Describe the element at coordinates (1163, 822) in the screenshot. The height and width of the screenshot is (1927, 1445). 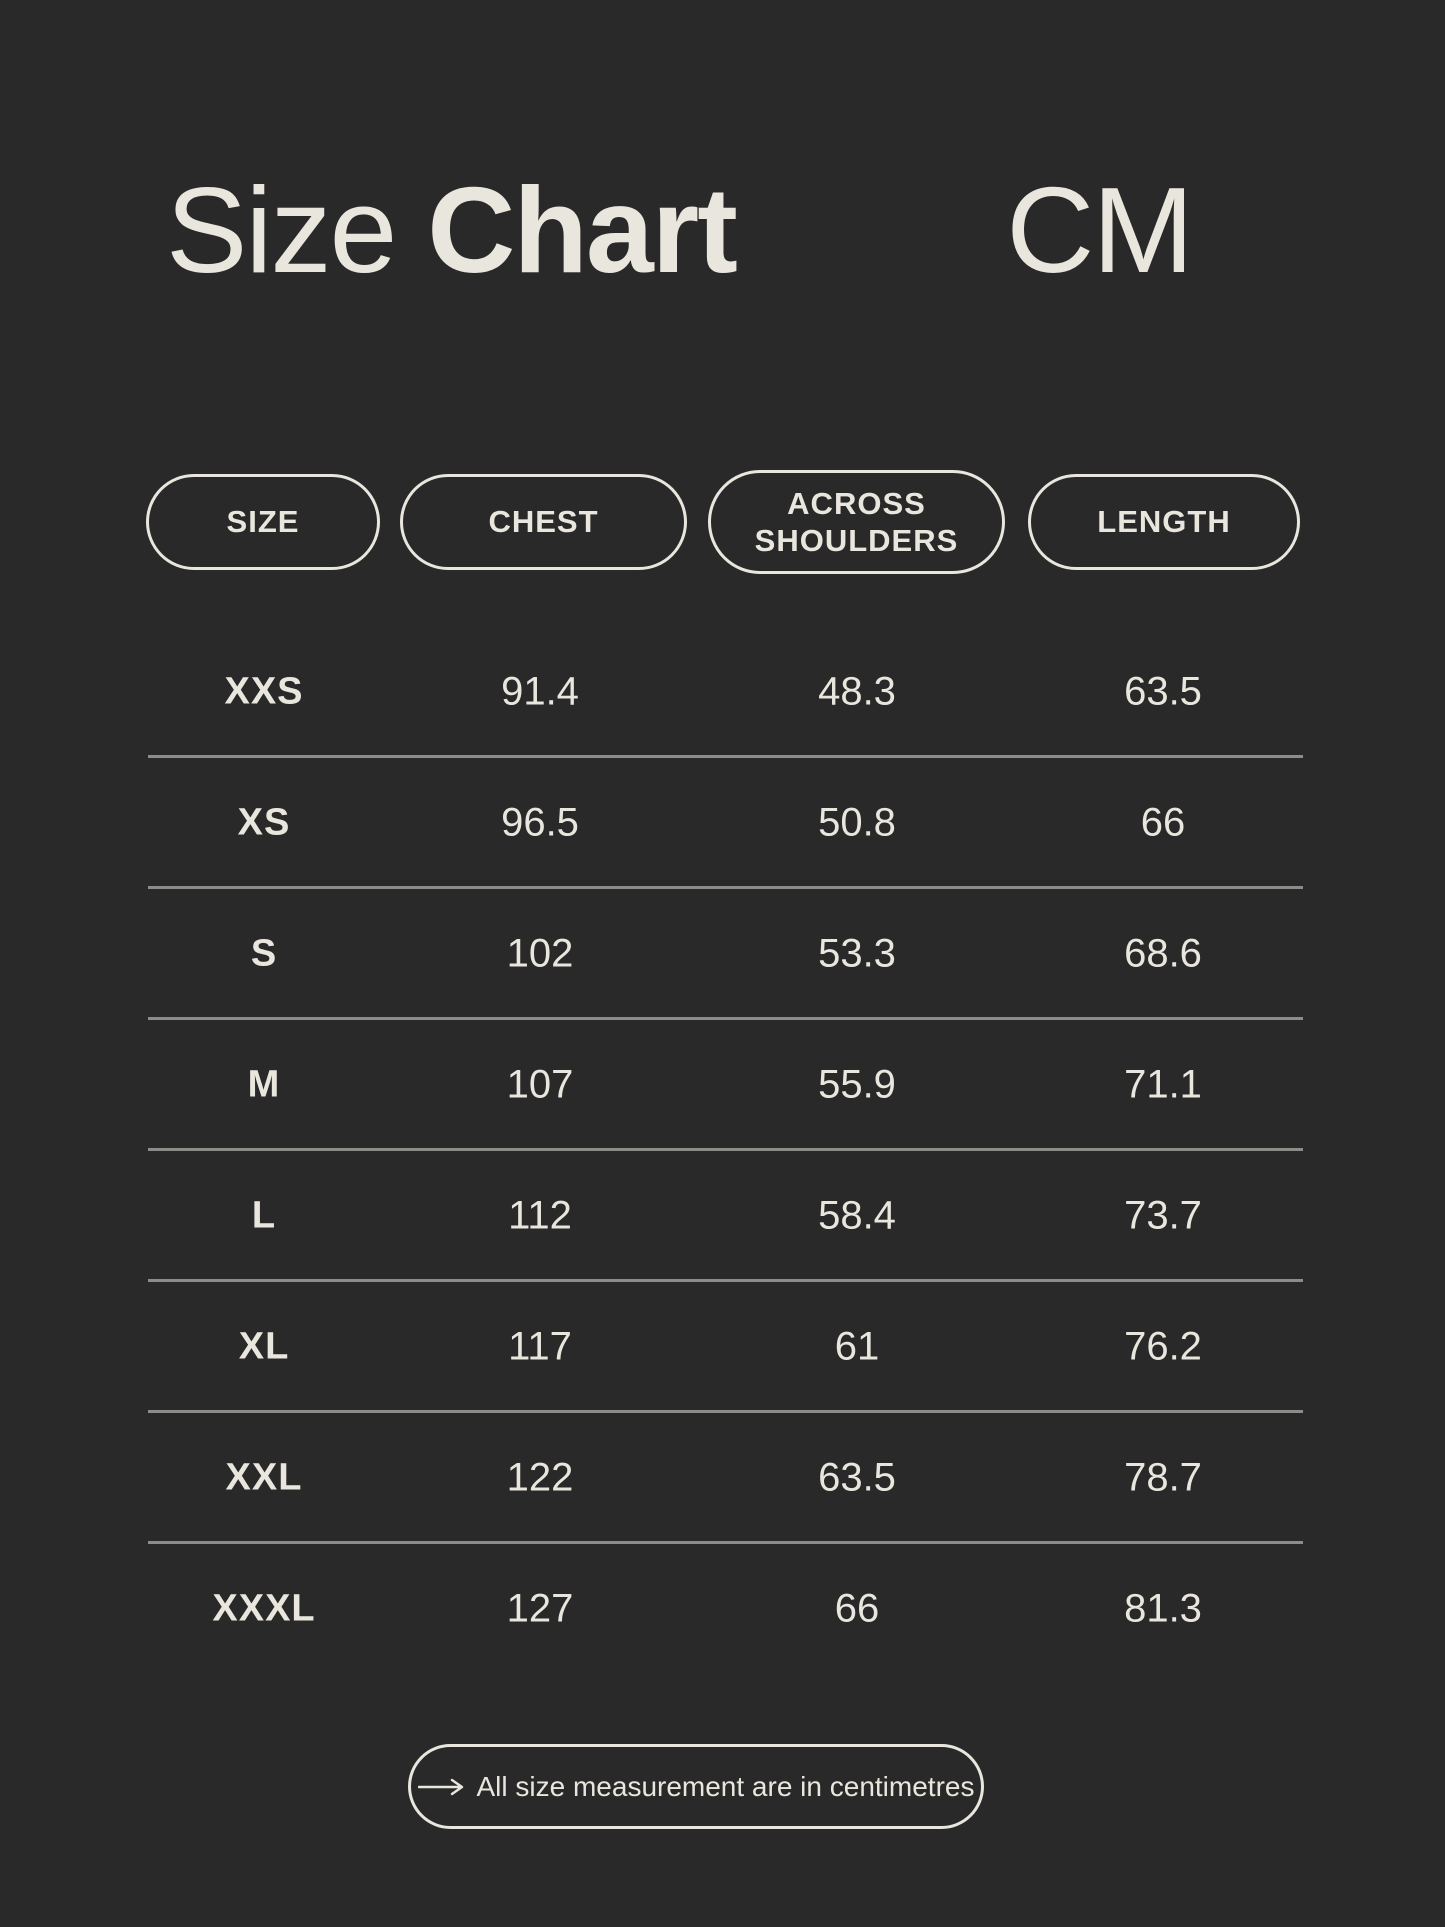
I see `row-length-value: 66` at that location.